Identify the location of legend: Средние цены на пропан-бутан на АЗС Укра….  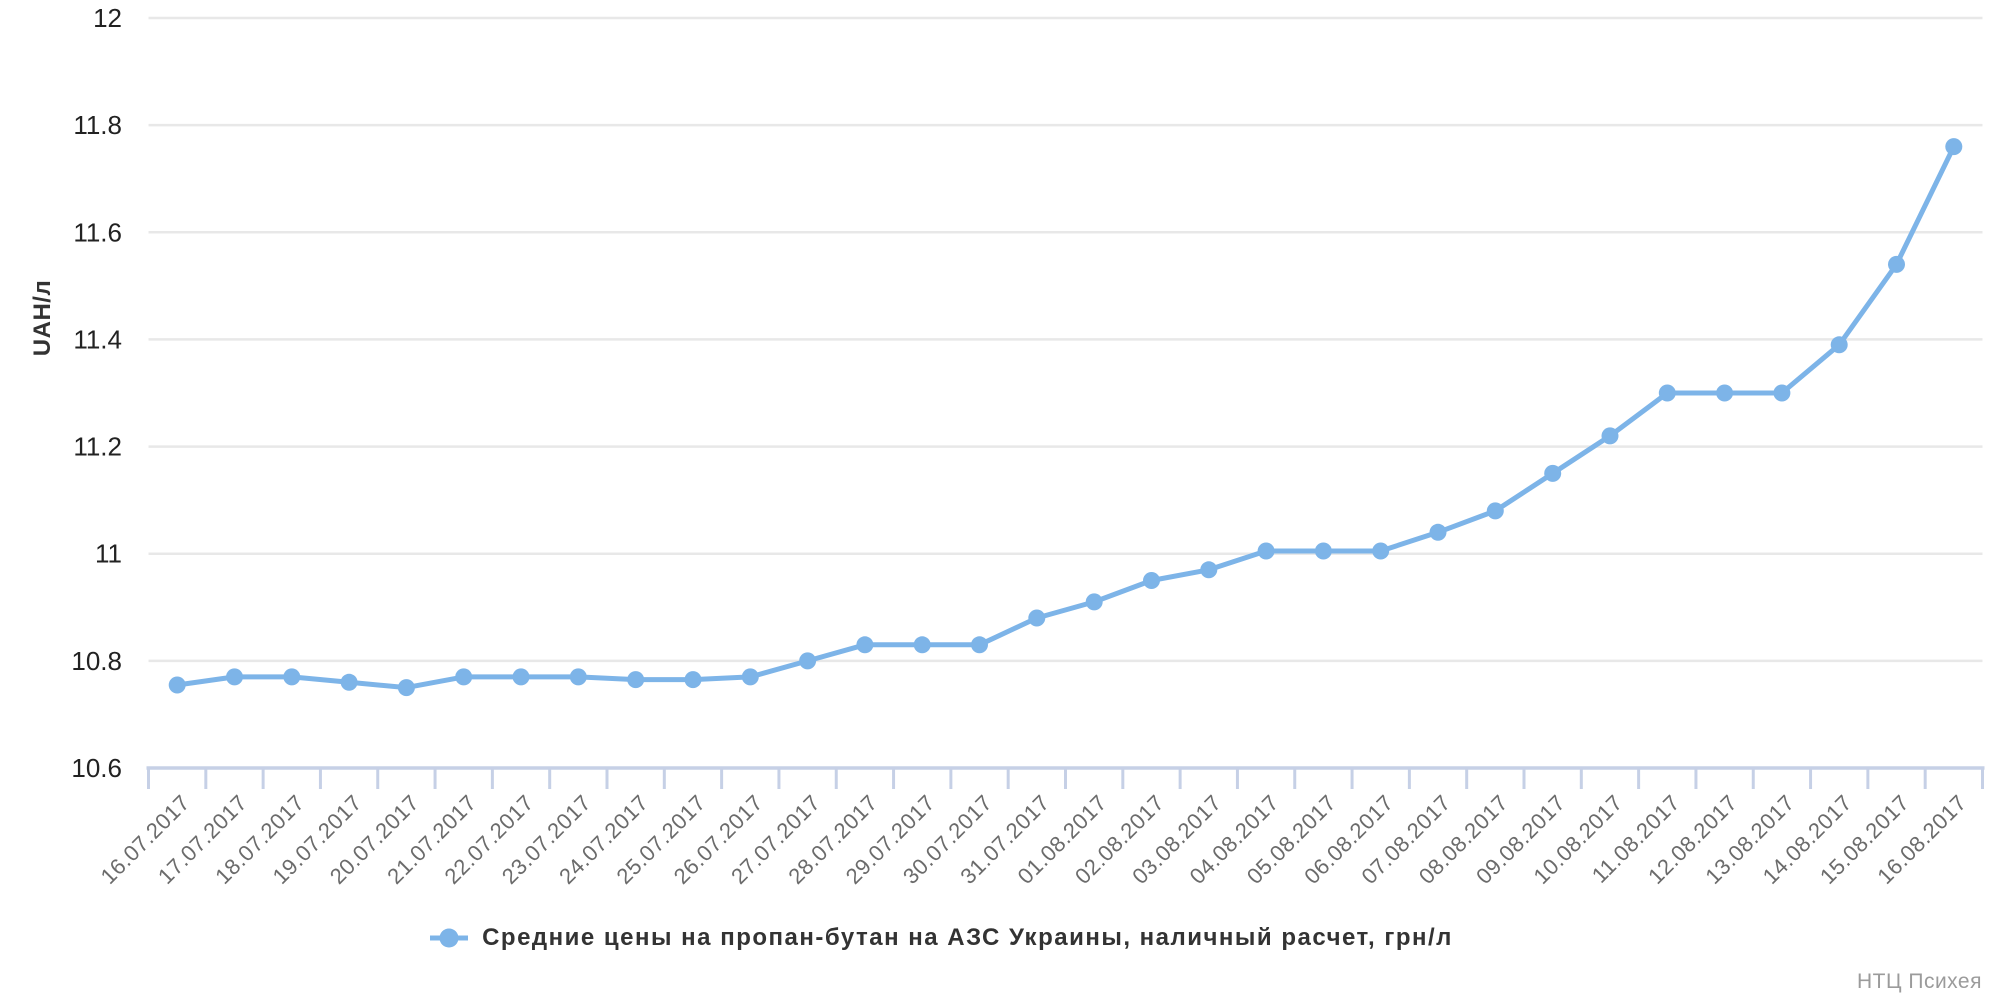
(941, 938).